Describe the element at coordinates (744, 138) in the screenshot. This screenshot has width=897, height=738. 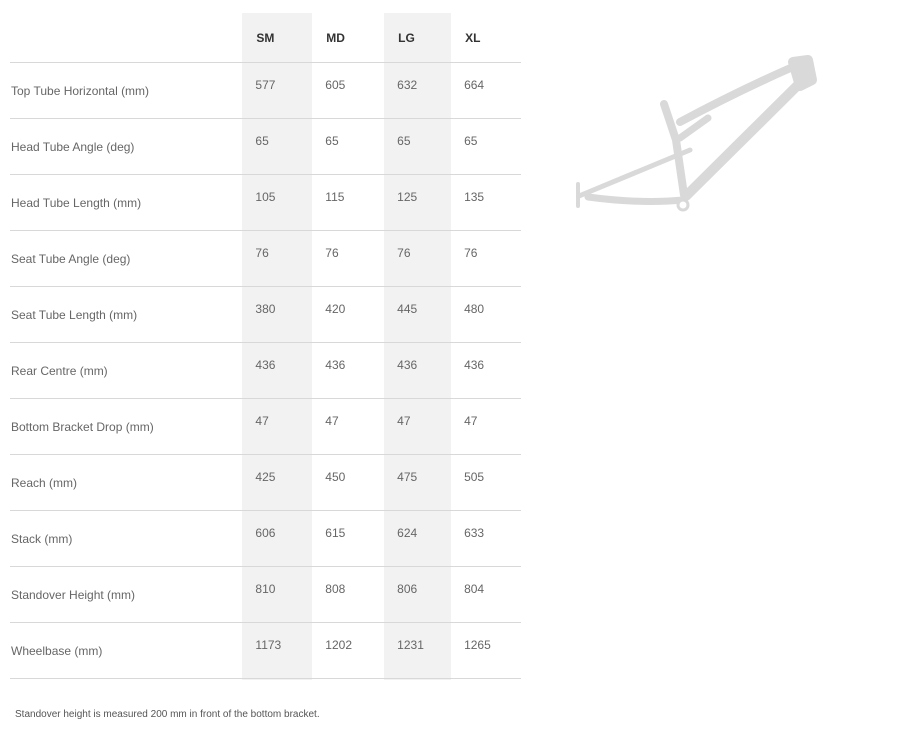
I see `down-tube` at that location.